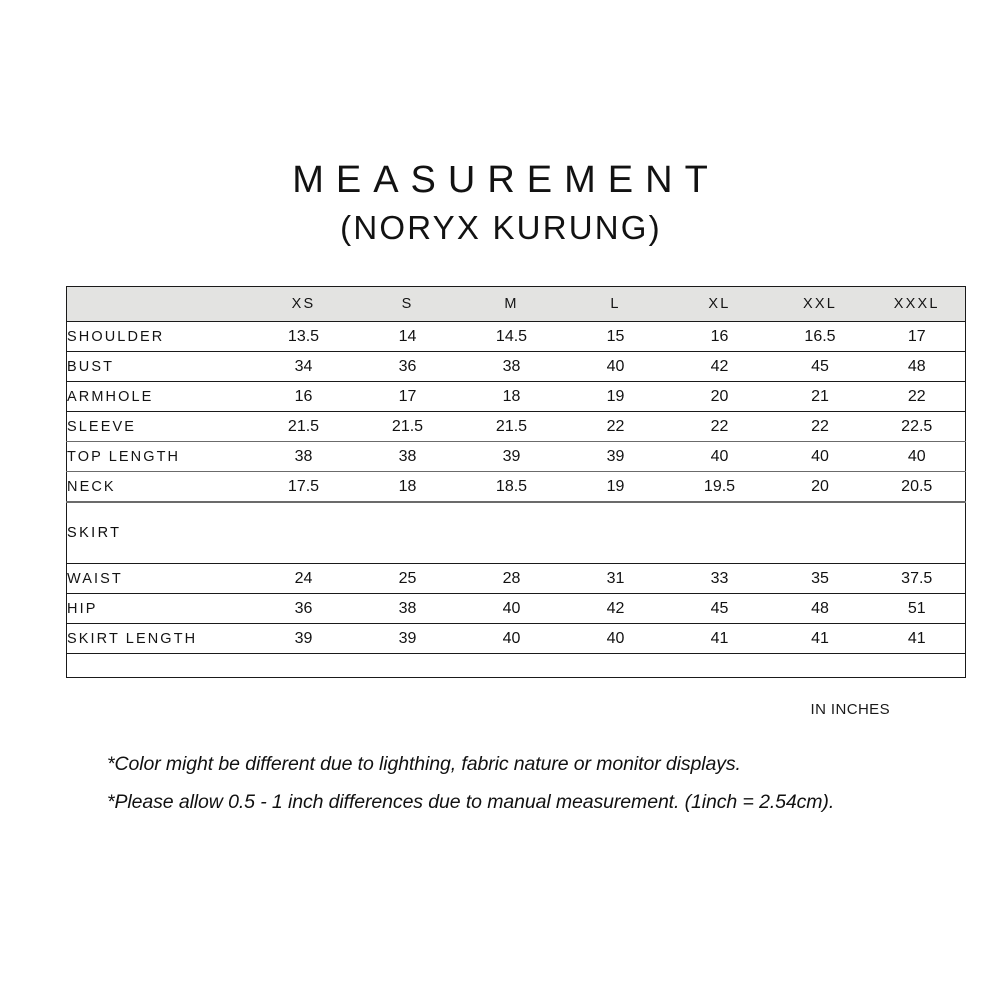 The image size is (1000, 1000). What do you see at coordinates (407, 638) in the screenshot?
I see `cell-skirt-length-s: 39` at bounding box center [407, 638].